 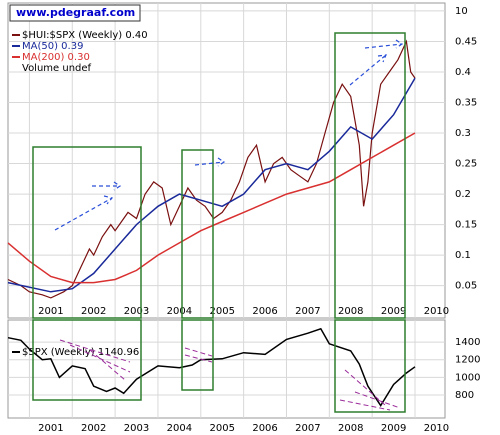 I want to click on y-tick-label: 0.15, so click(x=466, y=225).